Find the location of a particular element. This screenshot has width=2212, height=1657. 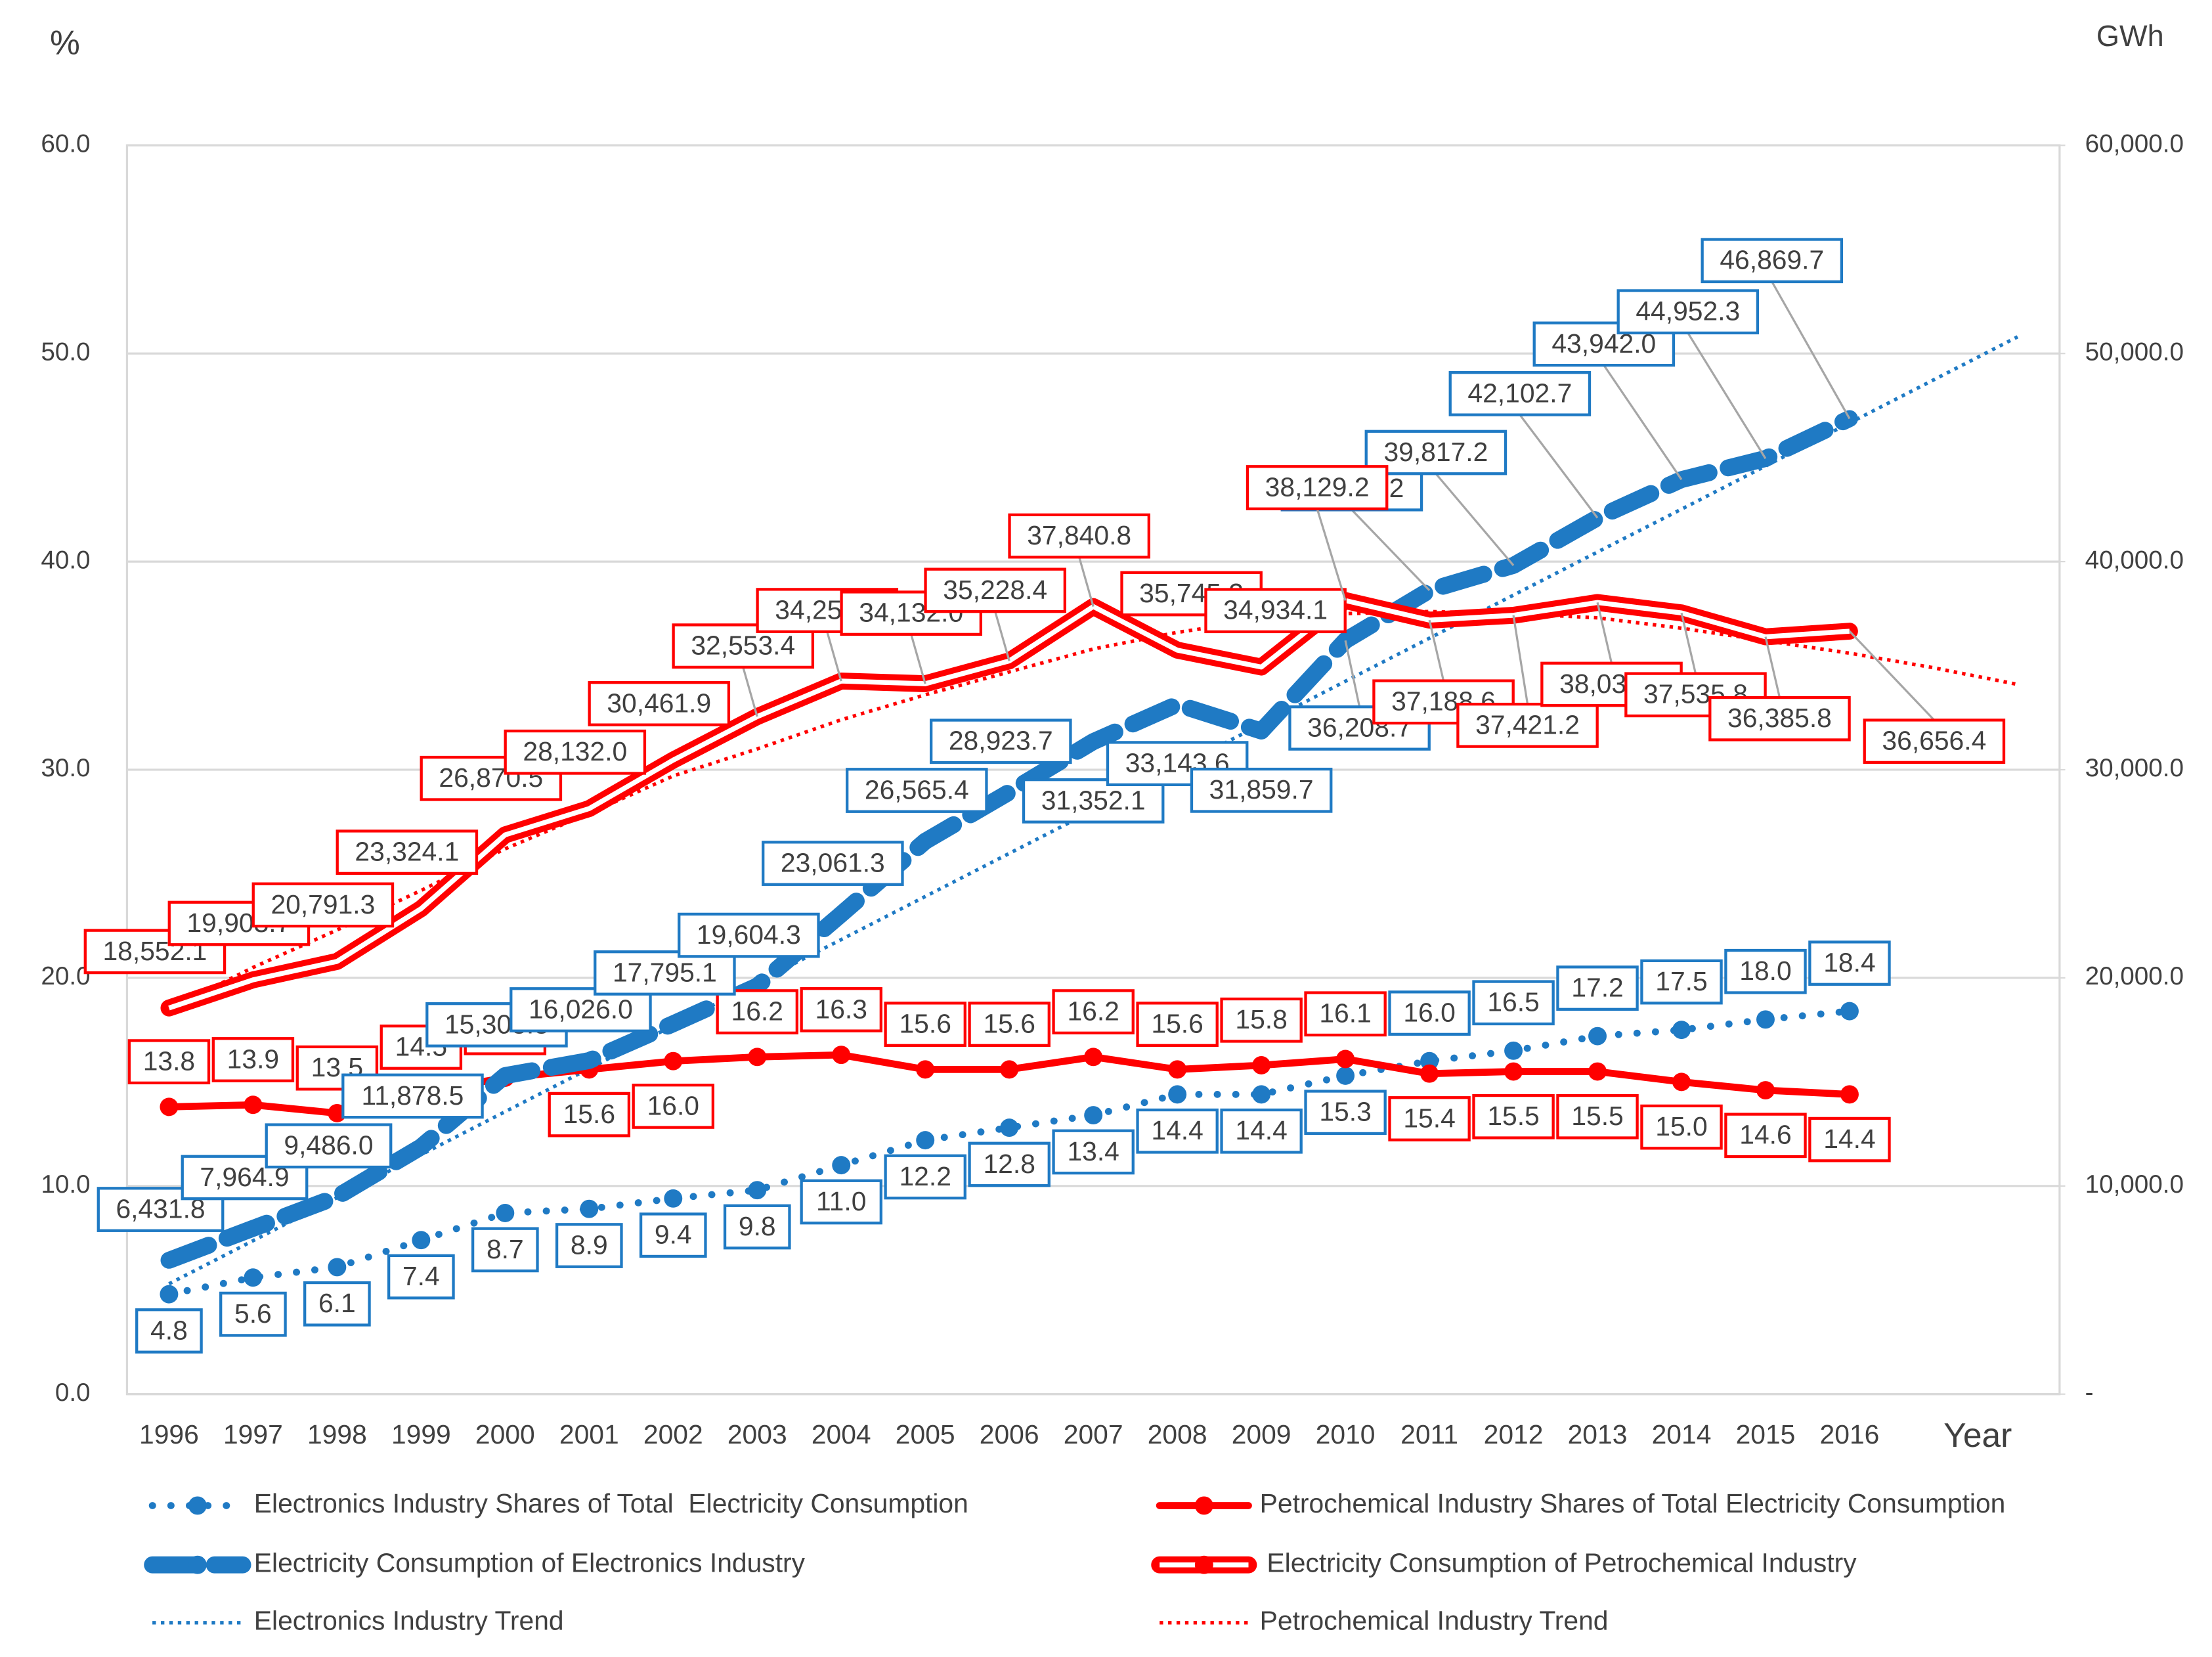

legend-label: Electronics Industry Trend is located at coordinates (409, 1621).